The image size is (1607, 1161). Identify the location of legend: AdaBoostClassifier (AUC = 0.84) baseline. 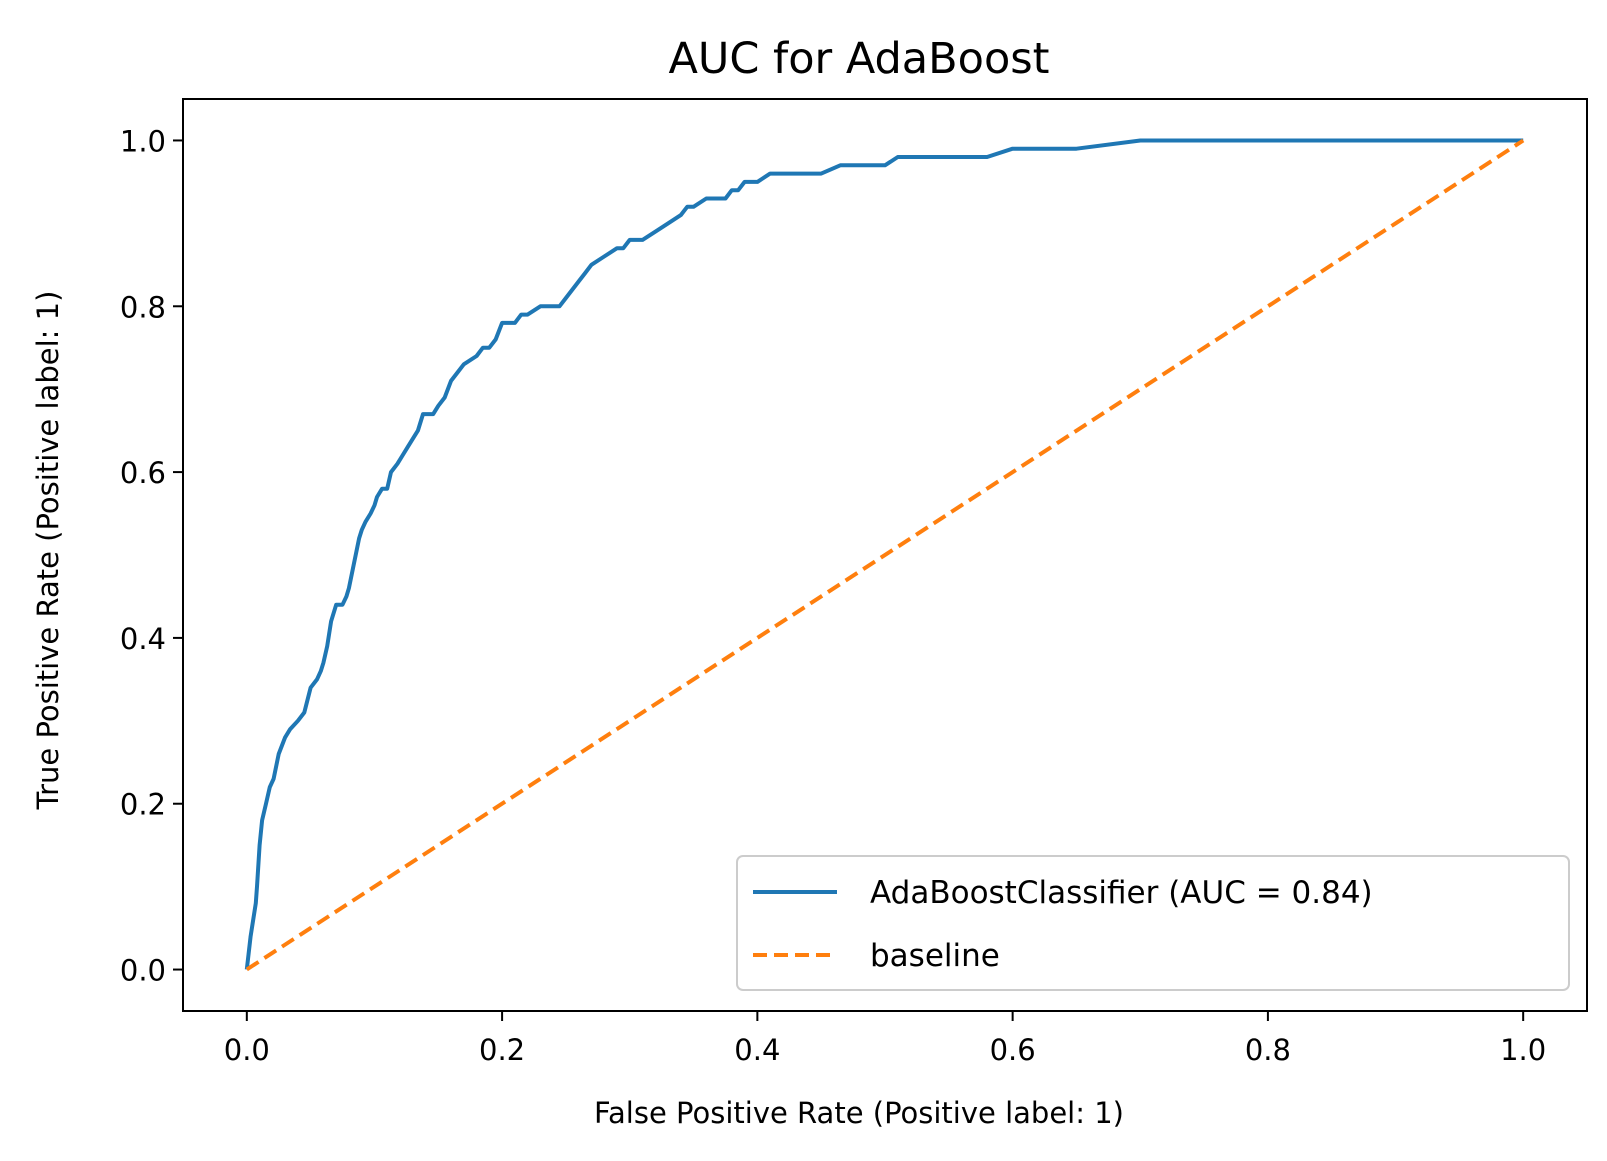
(1153, 923).